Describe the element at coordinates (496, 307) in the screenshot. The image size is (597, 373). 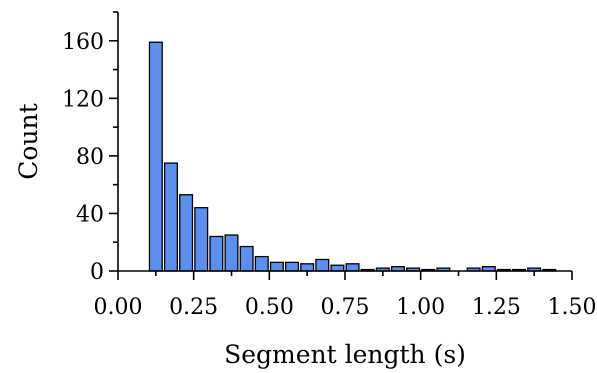
I see `x-tick-label: 1.25` at that location.